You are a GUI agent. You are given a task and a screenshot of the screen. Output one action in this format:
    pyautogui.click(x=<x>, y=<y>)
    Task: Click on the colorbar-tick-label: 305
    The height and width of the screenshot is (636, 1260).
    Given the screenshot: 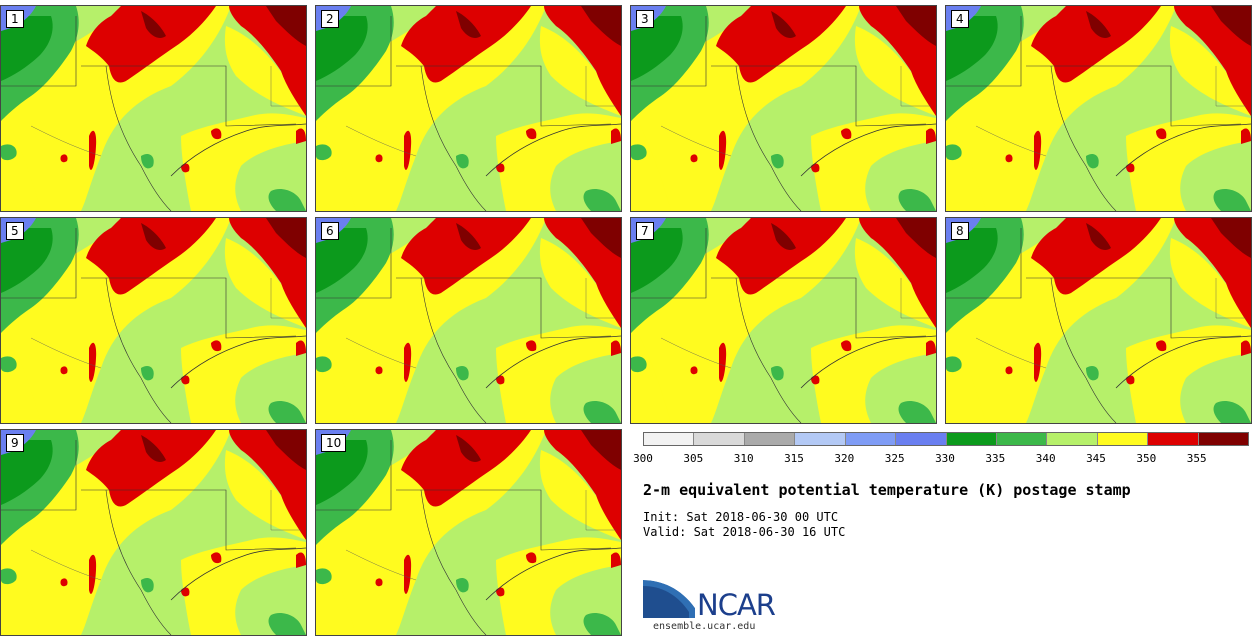 What is the action you would take?
    pyautogui.click(x=693, y=458)
    